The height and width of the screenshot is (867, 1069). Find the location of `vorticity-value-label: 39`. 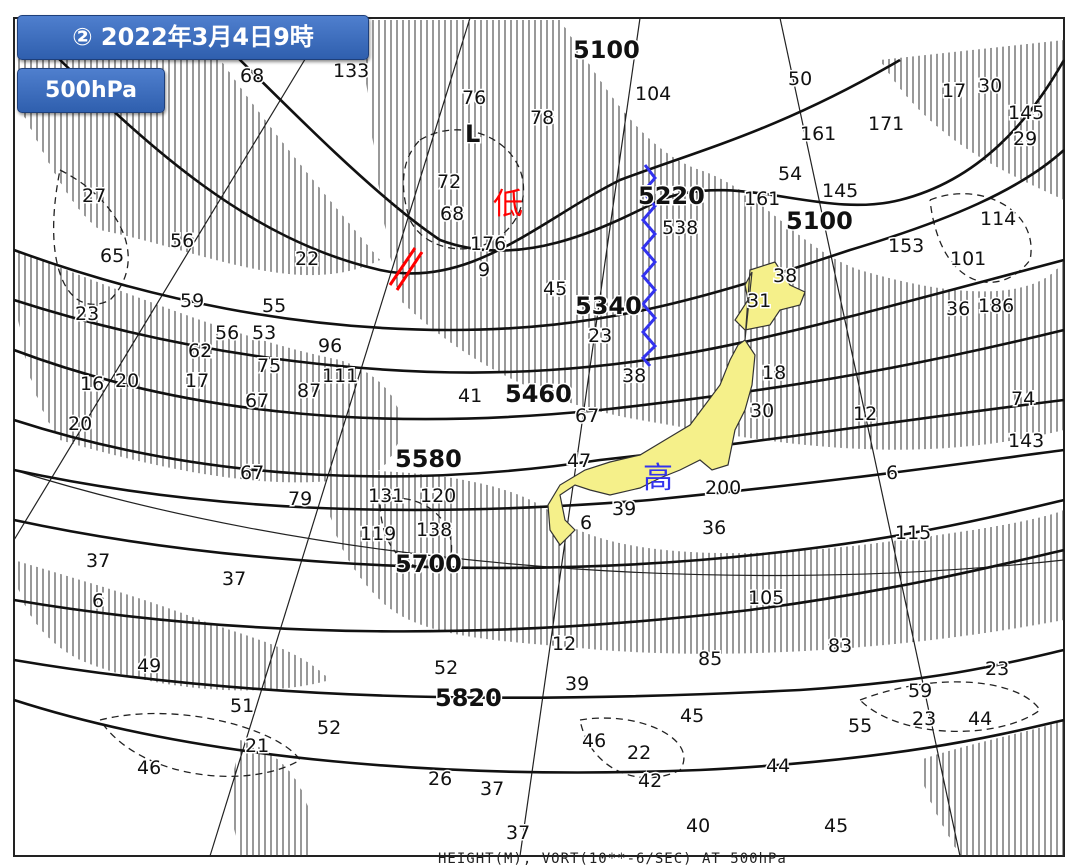

vorticity-value-label: 39 is located at coordinates (624, 509).